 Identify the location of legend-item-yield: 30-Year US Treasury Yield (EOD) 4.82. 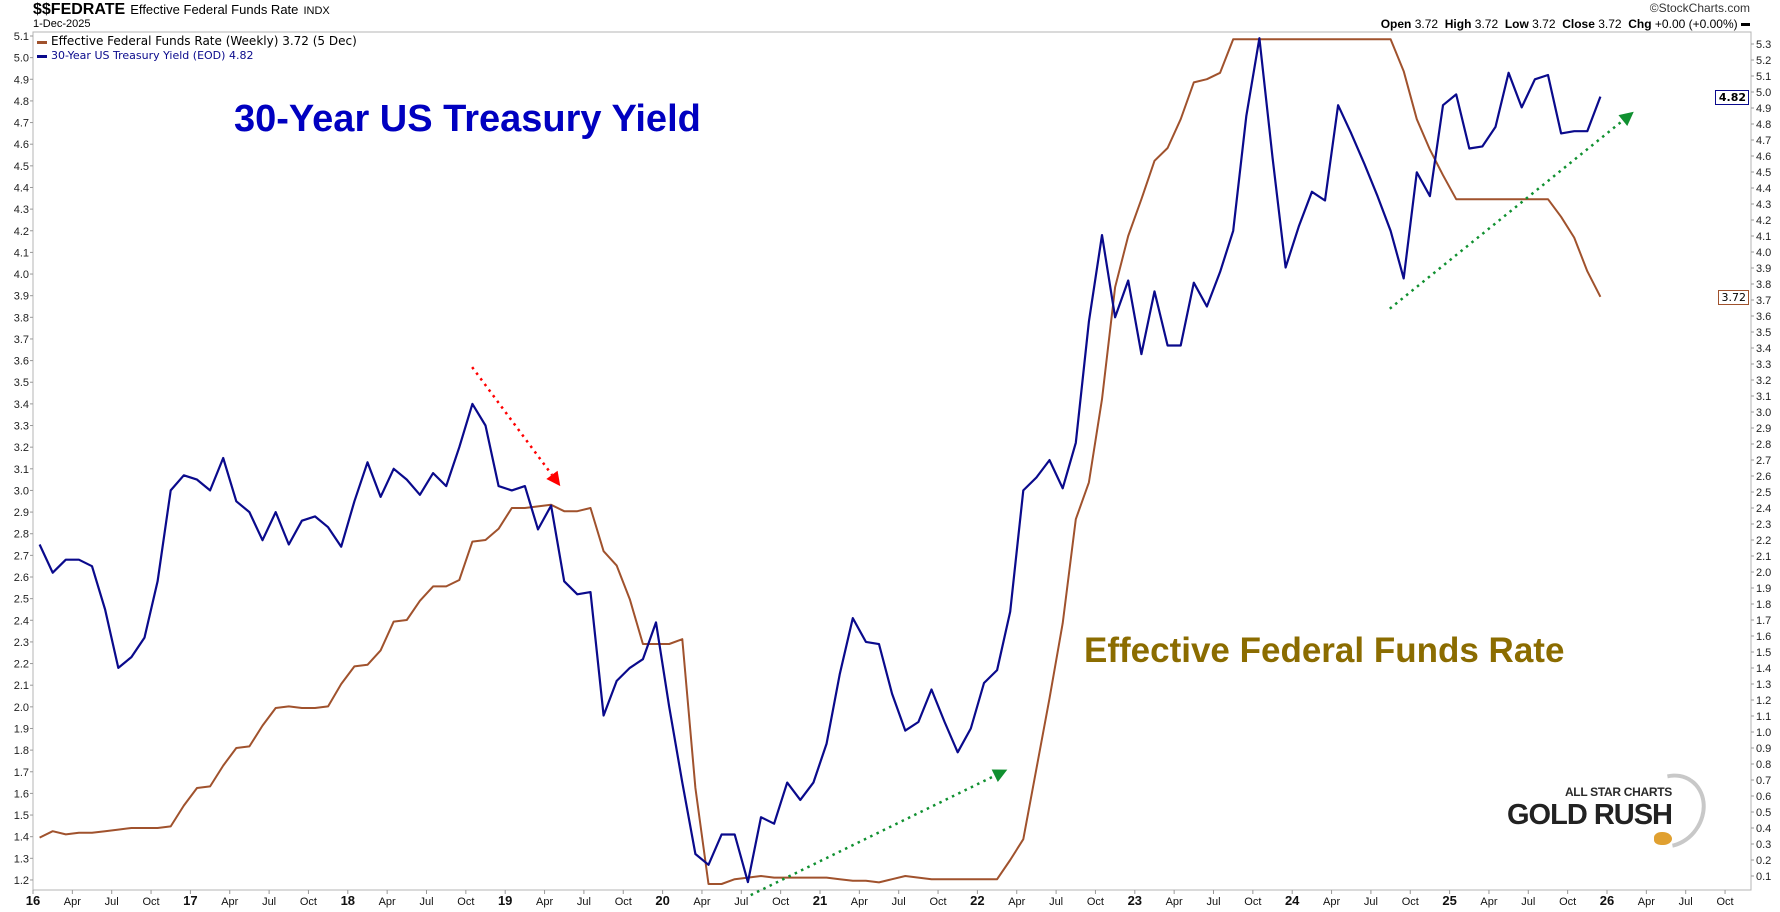
(197, 56).